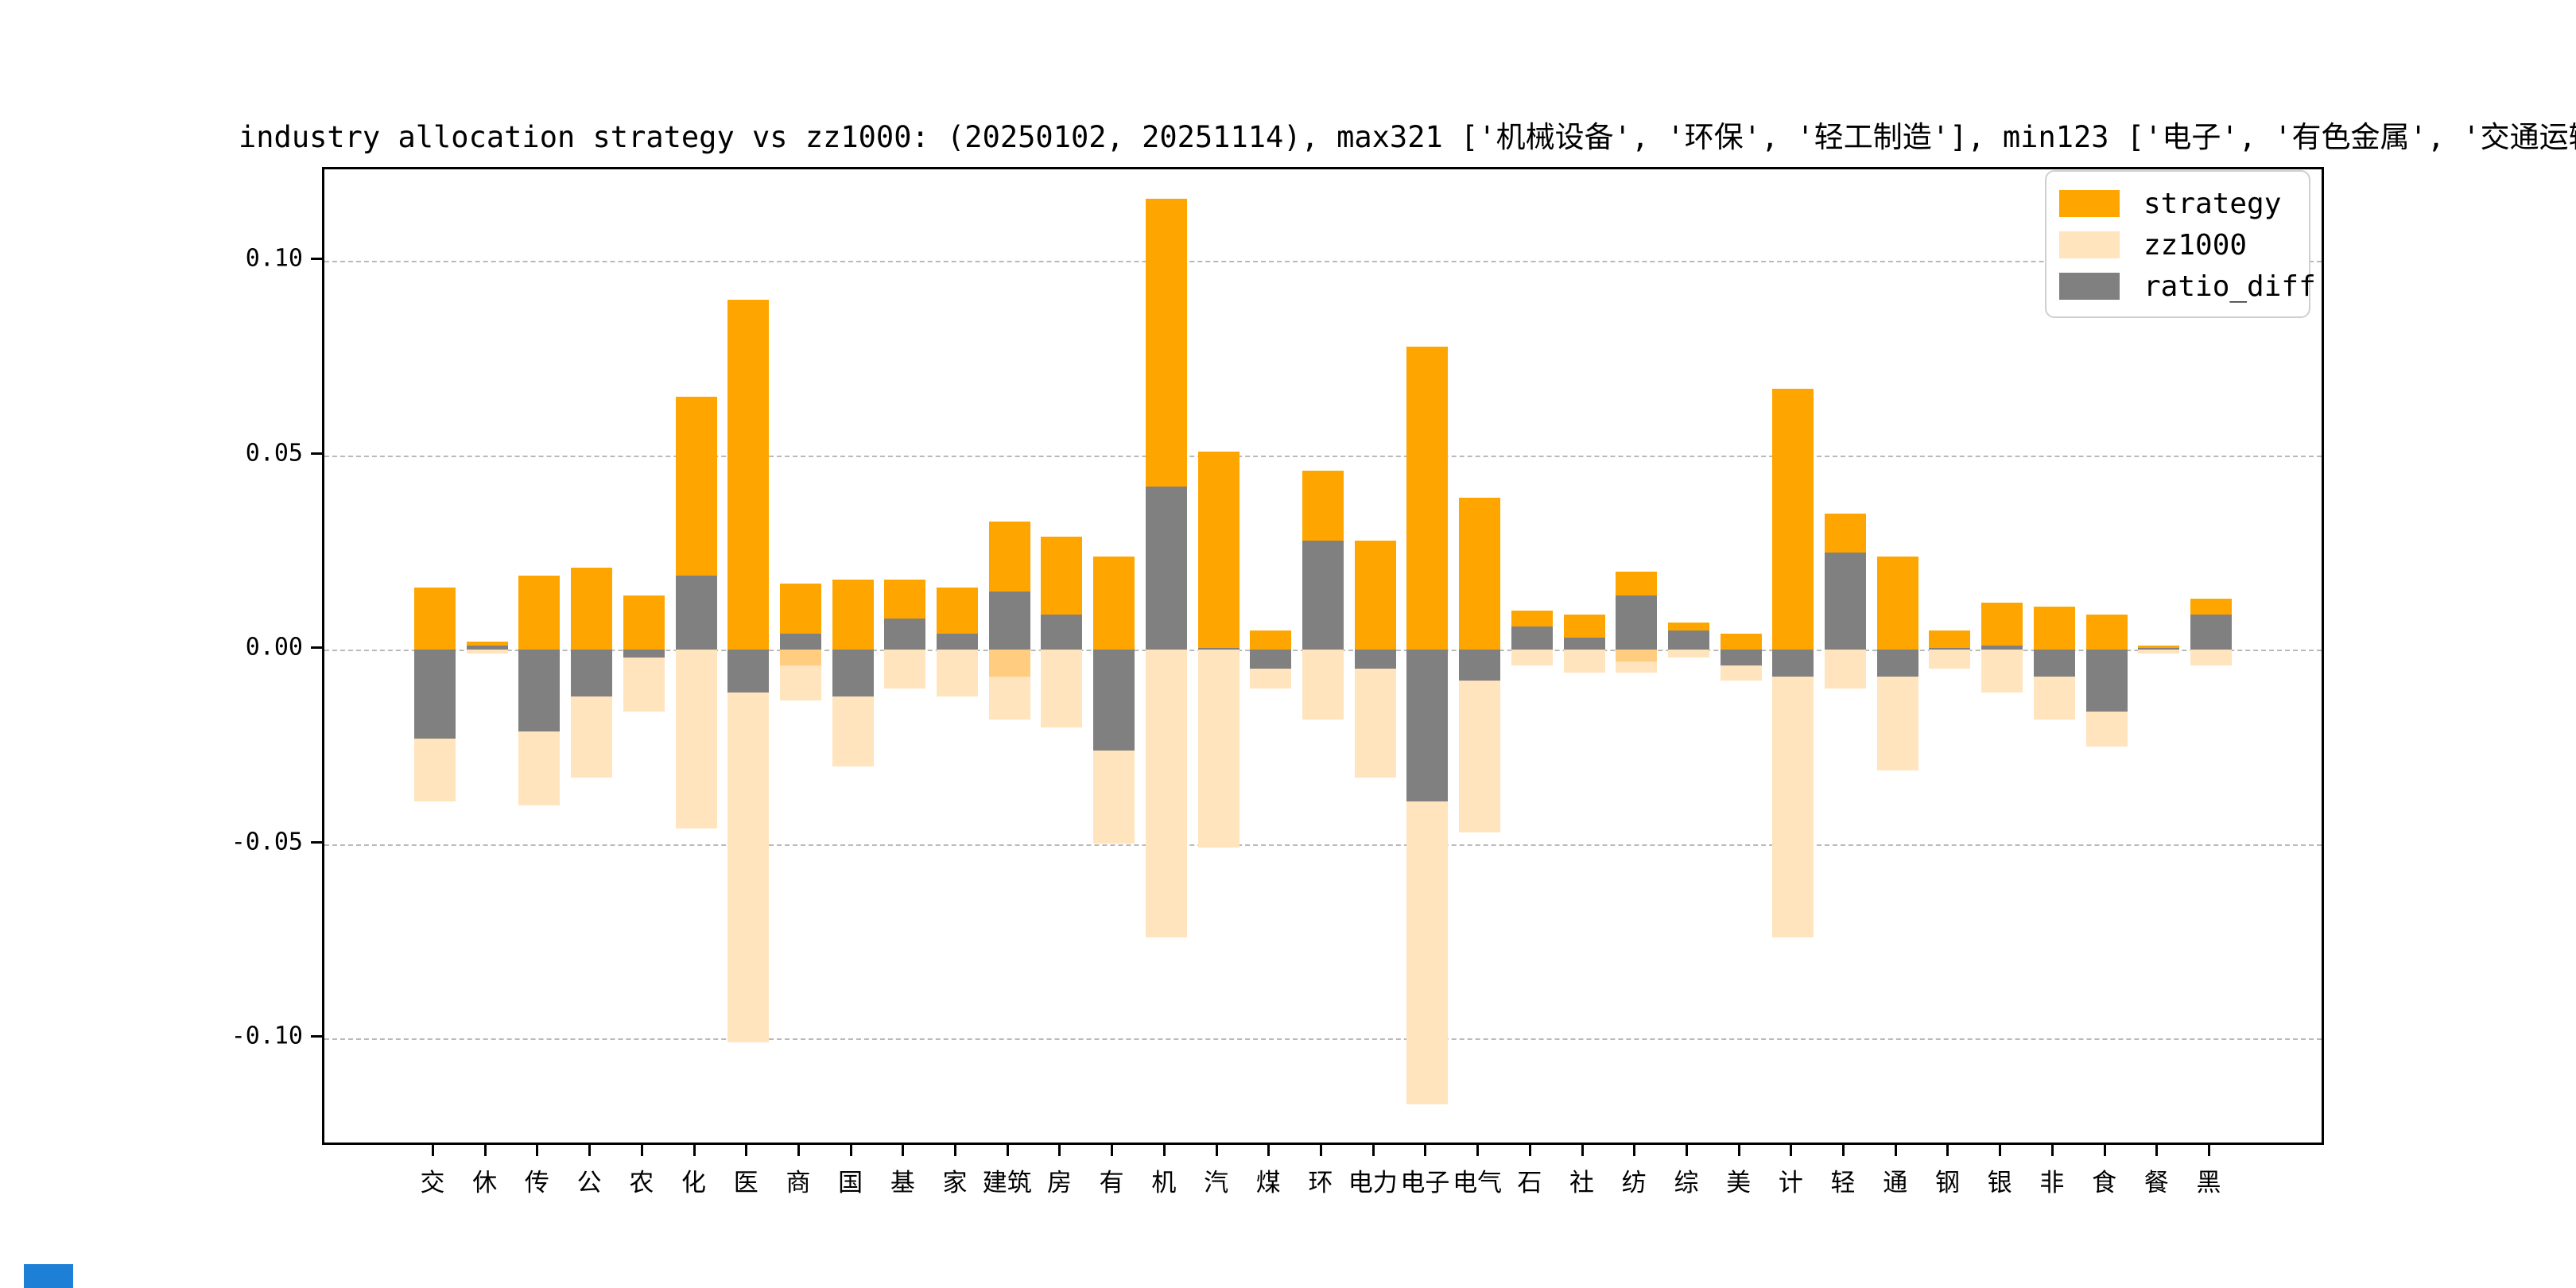 Image resolution: width=2576 pixels, height=1288 pixels. What do you see at coordinates (2230, 286) in the screenshot?
I see `legend-label: ratio_diff` at bounding box center [2230, 286].